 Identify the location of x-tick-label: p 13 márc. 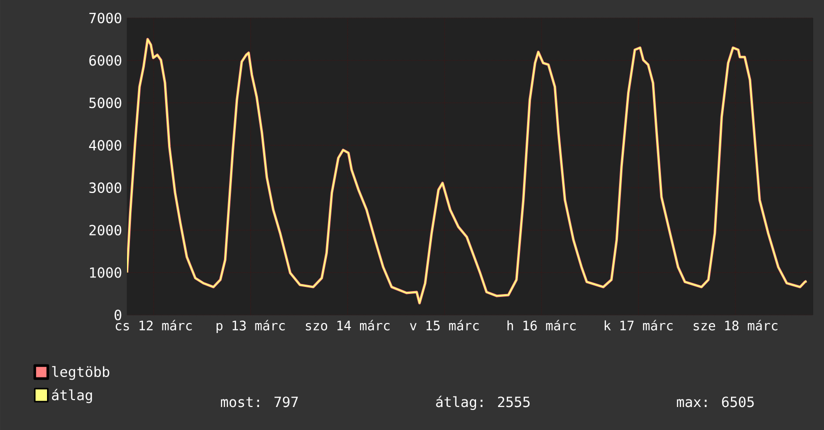
(250, 326).